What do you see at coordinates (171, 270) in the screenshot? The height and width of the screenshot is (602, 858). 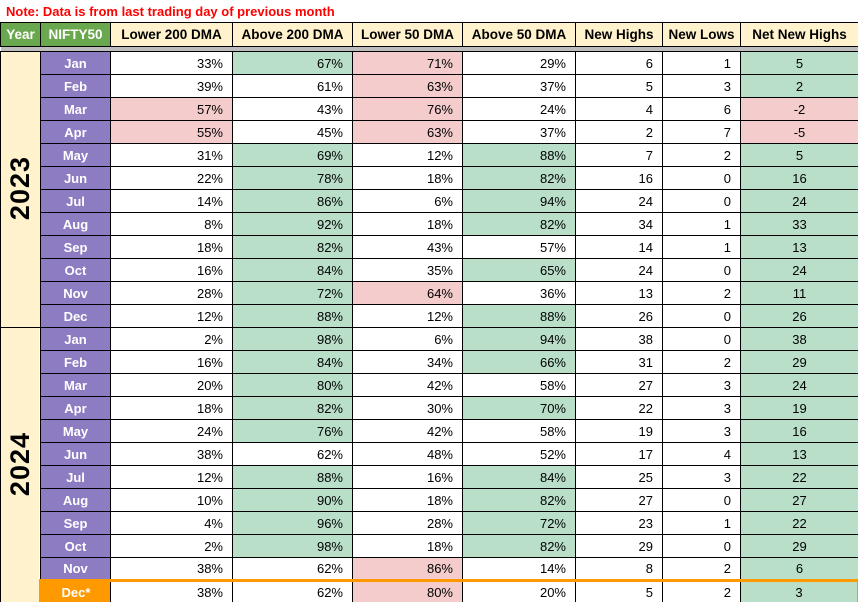 I see `cell-lower-200-dma: 16%` at bounding box center [171, 270].